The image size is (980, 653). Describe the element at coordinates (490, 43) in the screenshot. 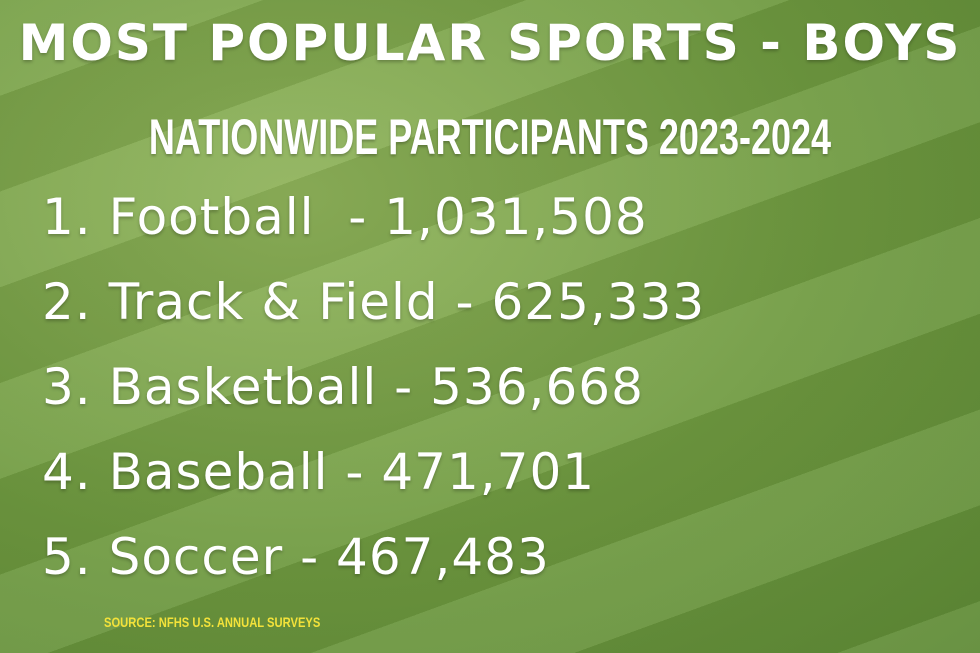

I see `title: MOST POPULAR SPORTS - BOYS` at that location.